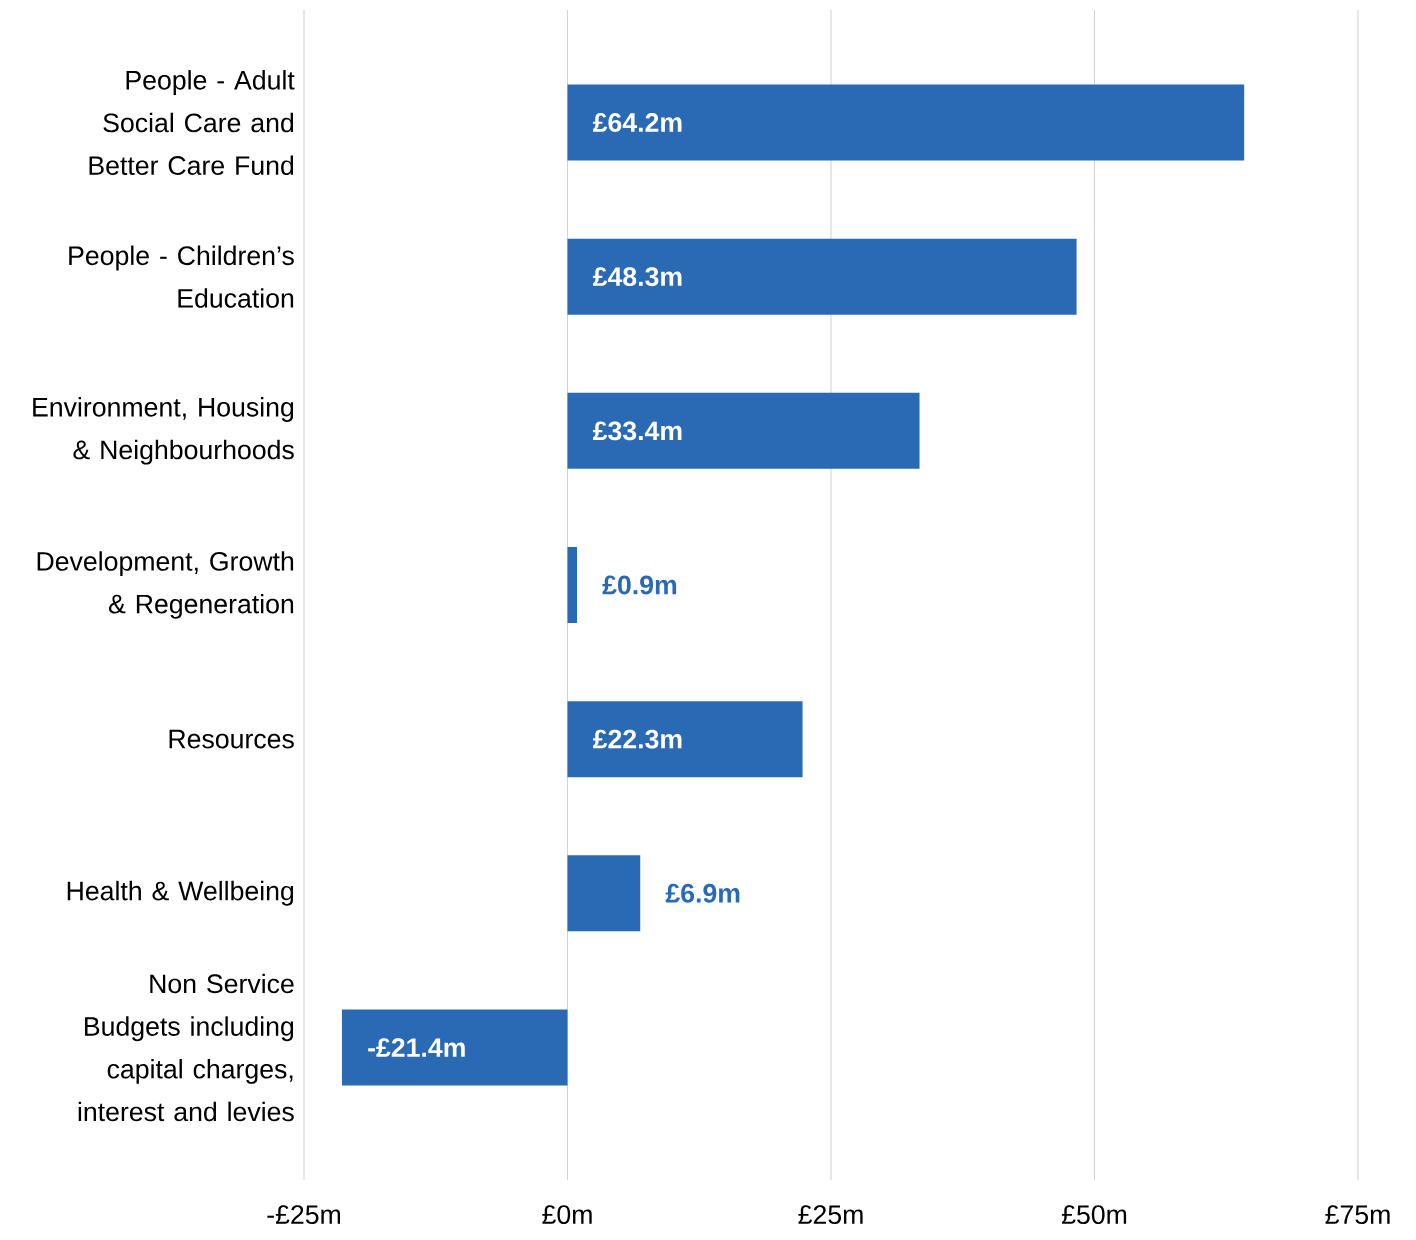  I want to click on data-label: £6.9m, so click(702, 893).